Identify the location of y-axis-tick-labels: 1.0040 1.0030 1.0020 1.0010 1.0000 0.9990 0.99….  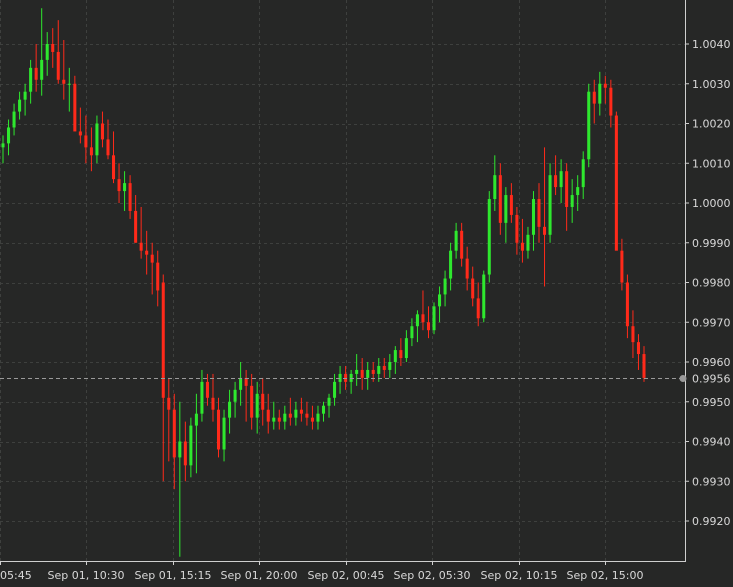
(708, 283).